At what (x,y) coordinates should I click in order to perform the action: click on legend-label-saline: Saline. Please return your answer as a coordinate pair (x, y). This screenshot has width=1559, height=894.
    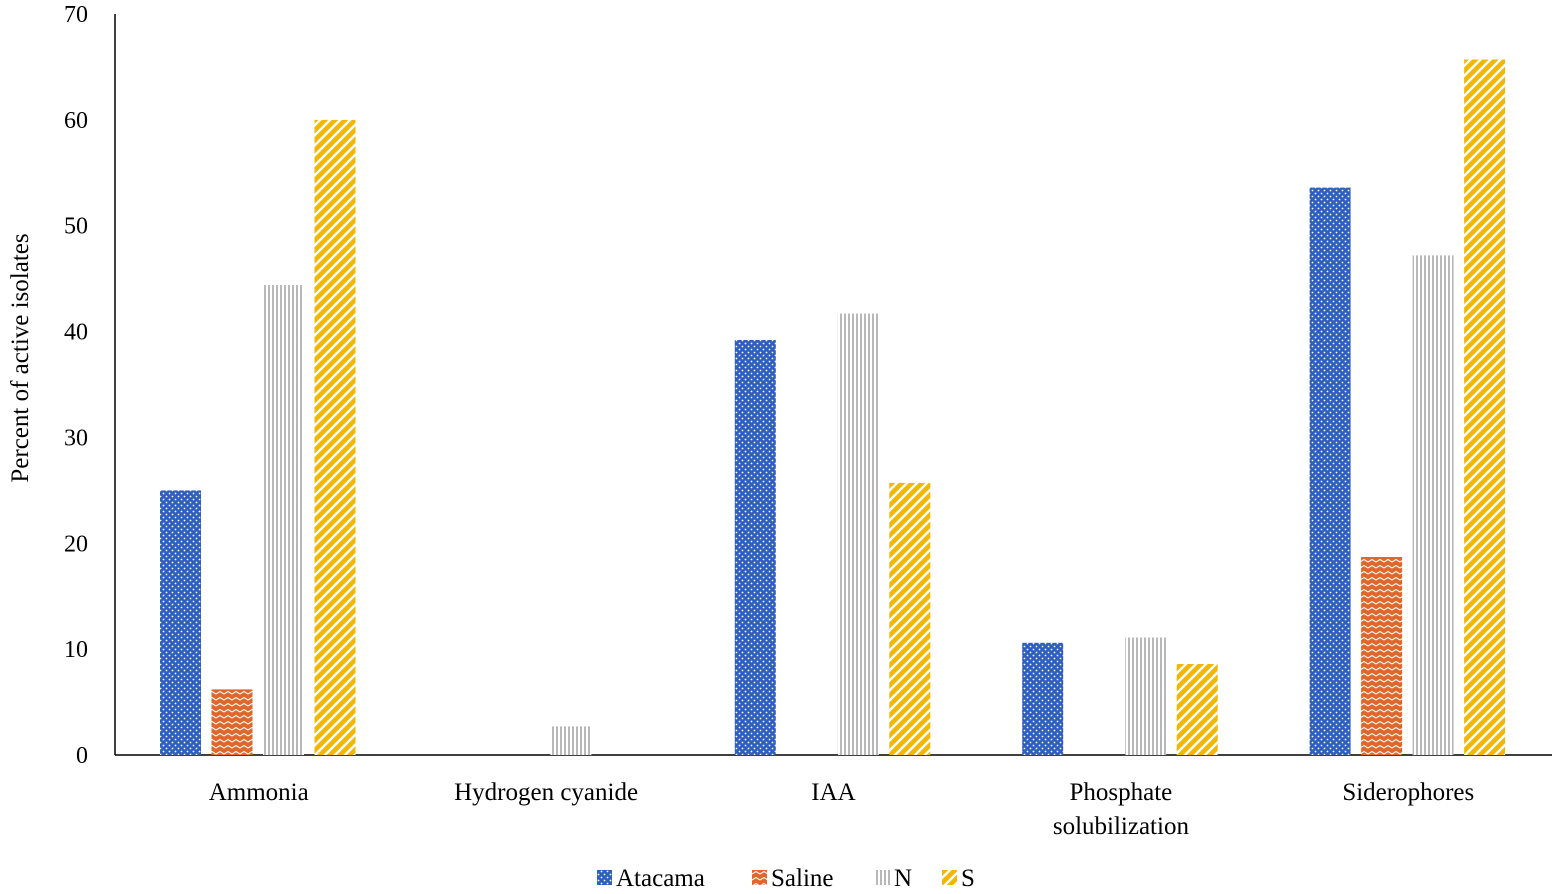
    Looking at the image, I should click on (802, 878).